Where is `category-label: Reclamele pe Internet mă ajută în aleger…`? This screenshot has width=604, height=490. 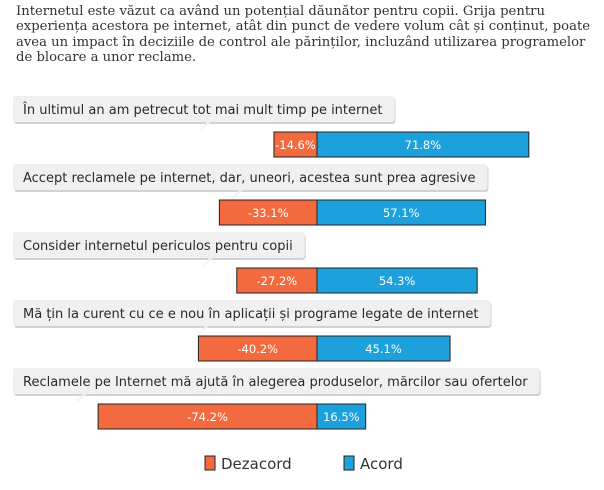
category-label: Reclamele pe Internet mă ajută în aleger… is located at coordinates (275, 382).